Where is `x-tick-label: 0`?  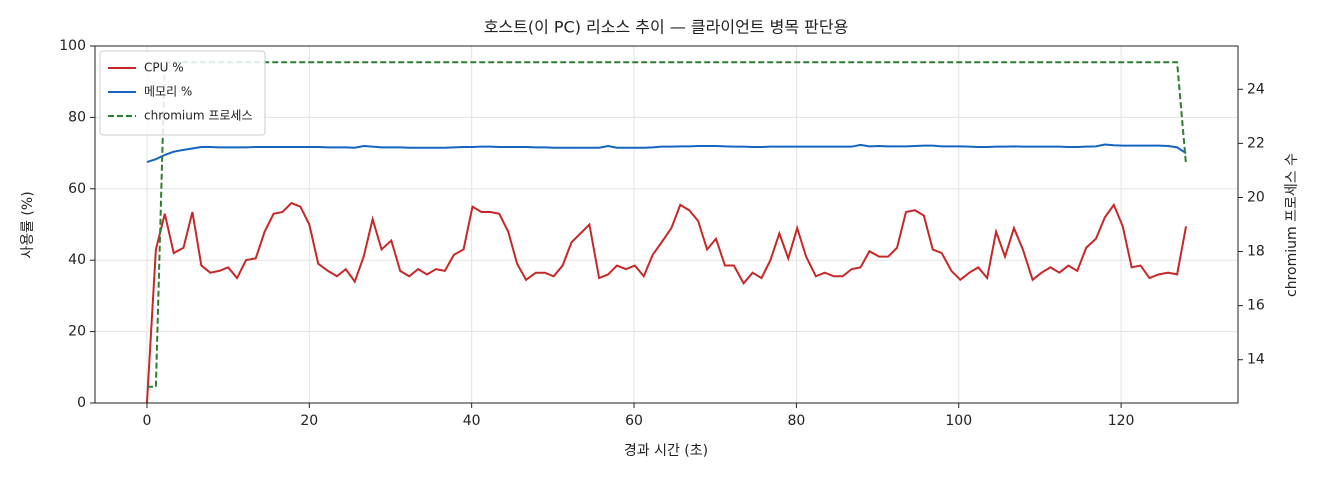 x-tick-label: 0 is located at coordinates (146, 421).